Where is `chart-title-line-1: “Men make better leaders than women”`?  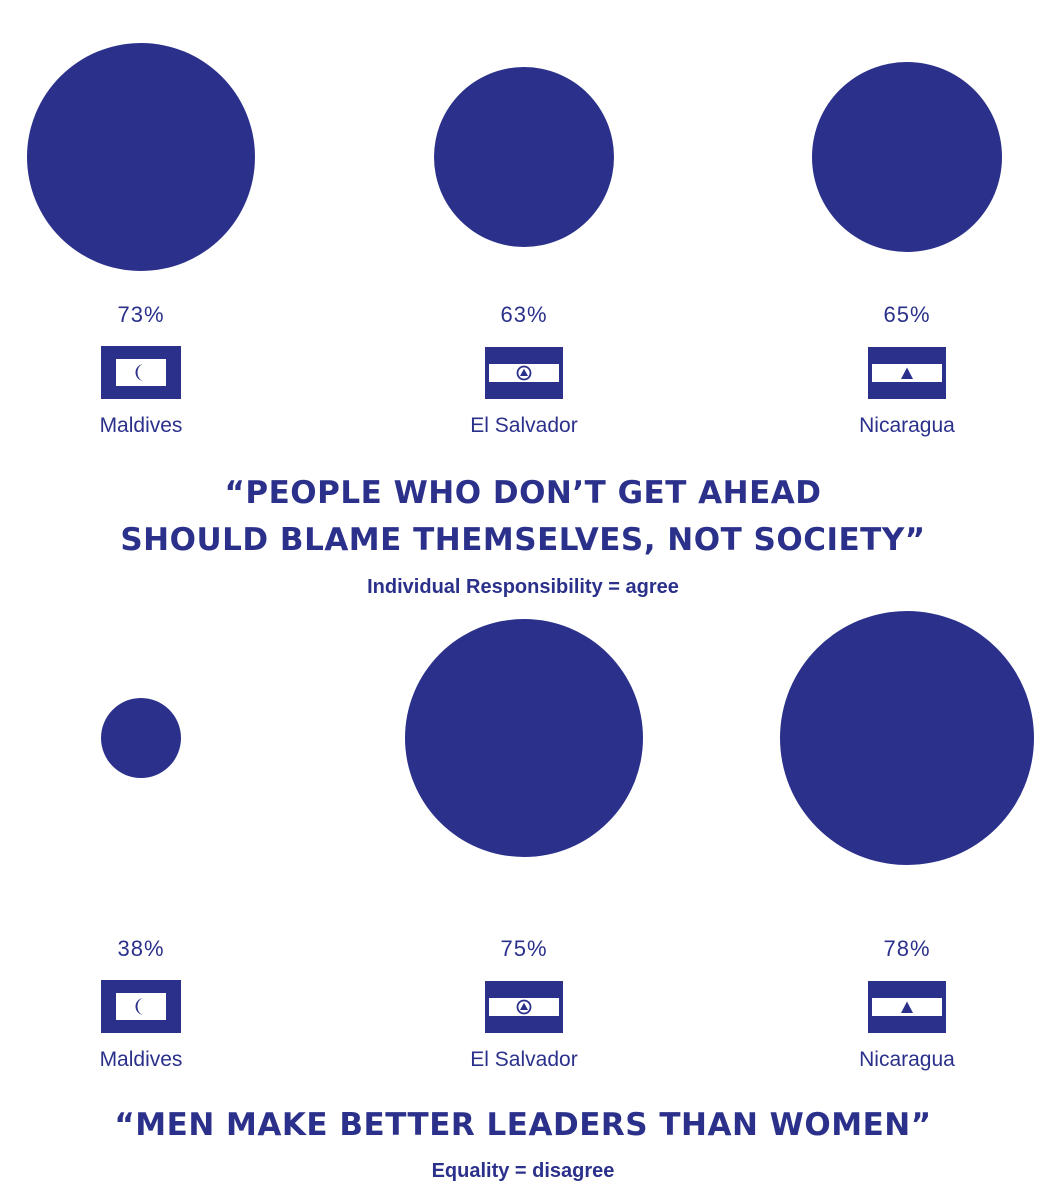 chart-title-line-1: “Men make better leaders than women” is located at coordinates (523, 1125).